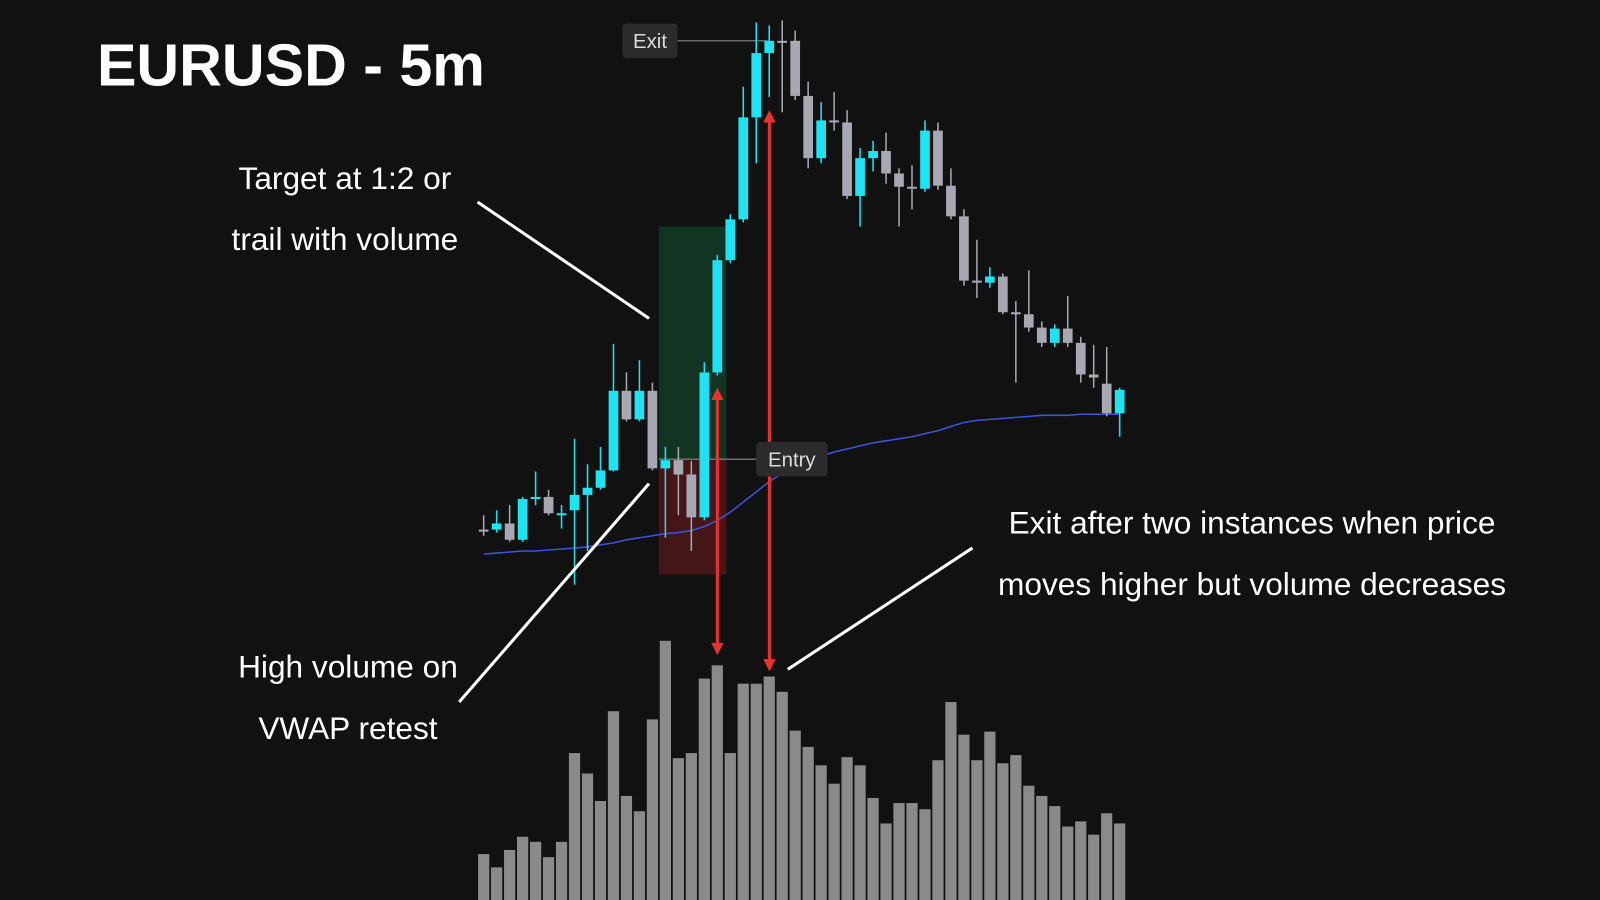 This screenshot has width=1600, height=900. I want to click on tag-label: Entry, so click(792, 460).